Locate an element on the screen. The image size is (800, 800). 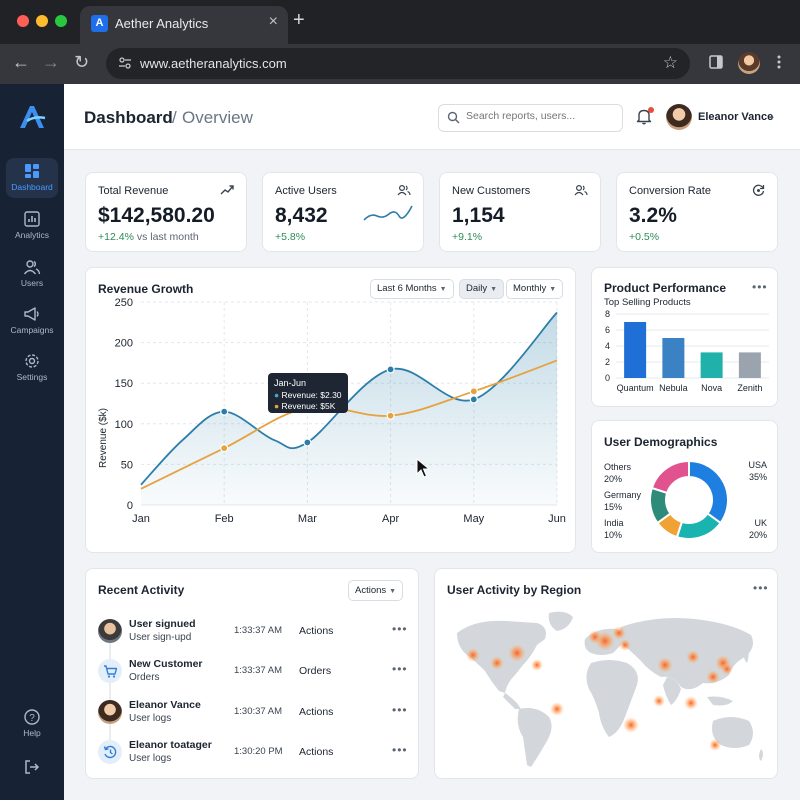
sidebar-item-settings: Settings is located at coordinates (32, 368).